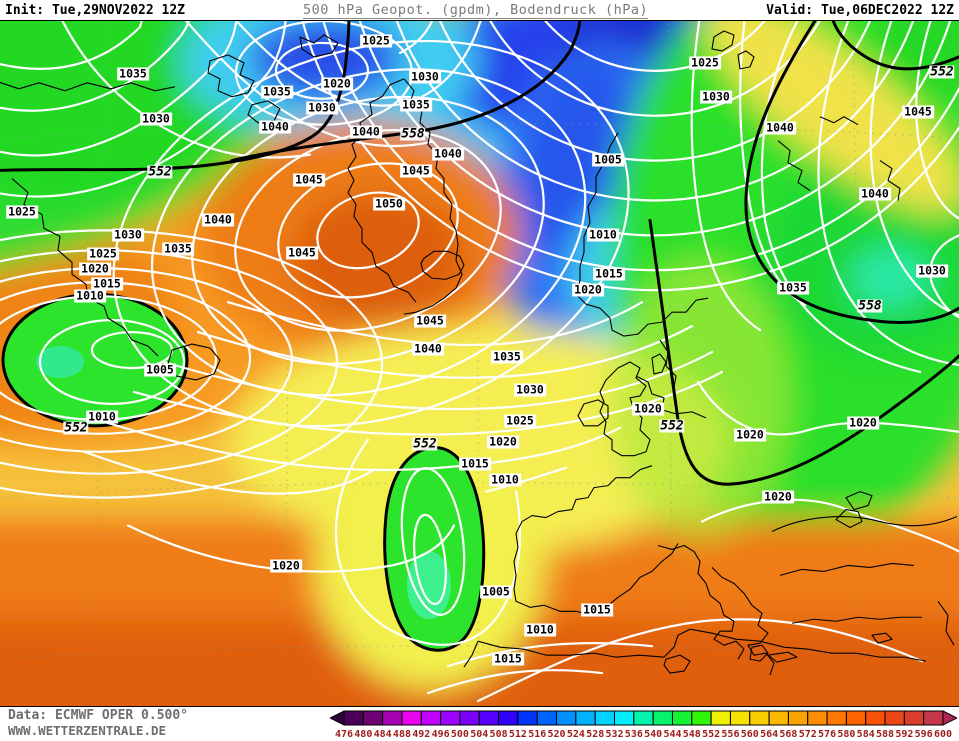  Describe the element at coordinates (344, 734) in the screenshot. I see `colorbar-tick-label: 476` at that location.